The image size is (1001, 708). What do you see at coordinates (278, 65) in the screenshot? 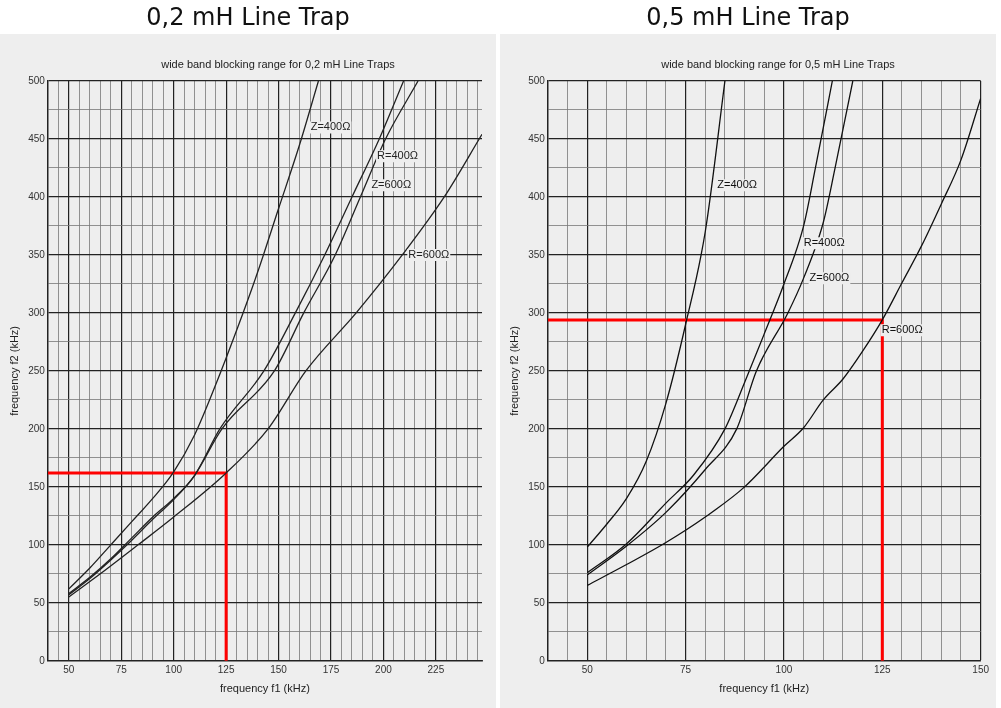
I see `chart-subtitle: wide band blocking range for 0,2 mH Line Traps` at bounding box center [278, 65].